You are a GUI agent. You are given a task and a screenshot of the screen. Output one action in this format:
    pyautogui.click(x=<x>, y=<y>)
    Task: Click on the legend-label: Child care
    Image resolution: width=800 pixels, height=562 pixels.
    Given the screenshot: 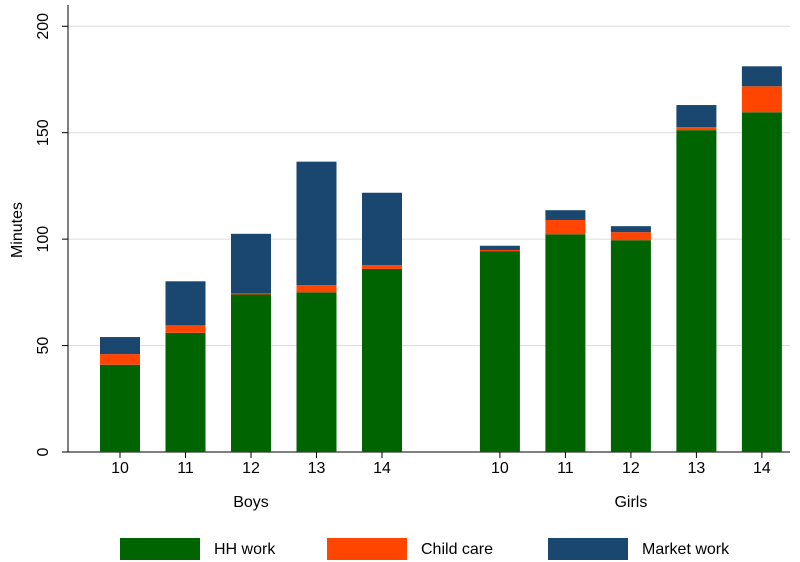 What is the action you would take?
    pyautogui.click(x=457, y=549)
    